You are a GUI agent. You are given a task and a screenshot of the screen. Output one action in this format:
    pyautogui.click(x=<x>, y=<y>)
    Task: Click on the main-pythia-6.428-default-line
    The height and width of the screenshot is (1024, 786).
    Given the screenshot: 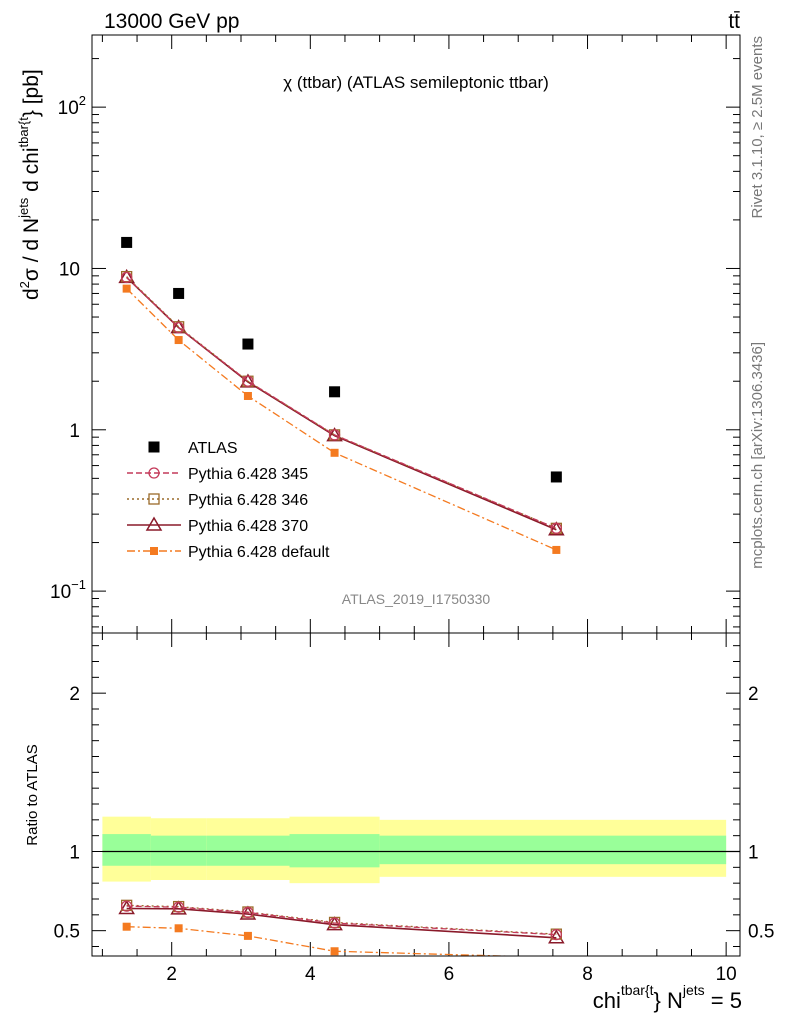 What is the action you would take?
    pyautogui.click(x=341, y=419)
    